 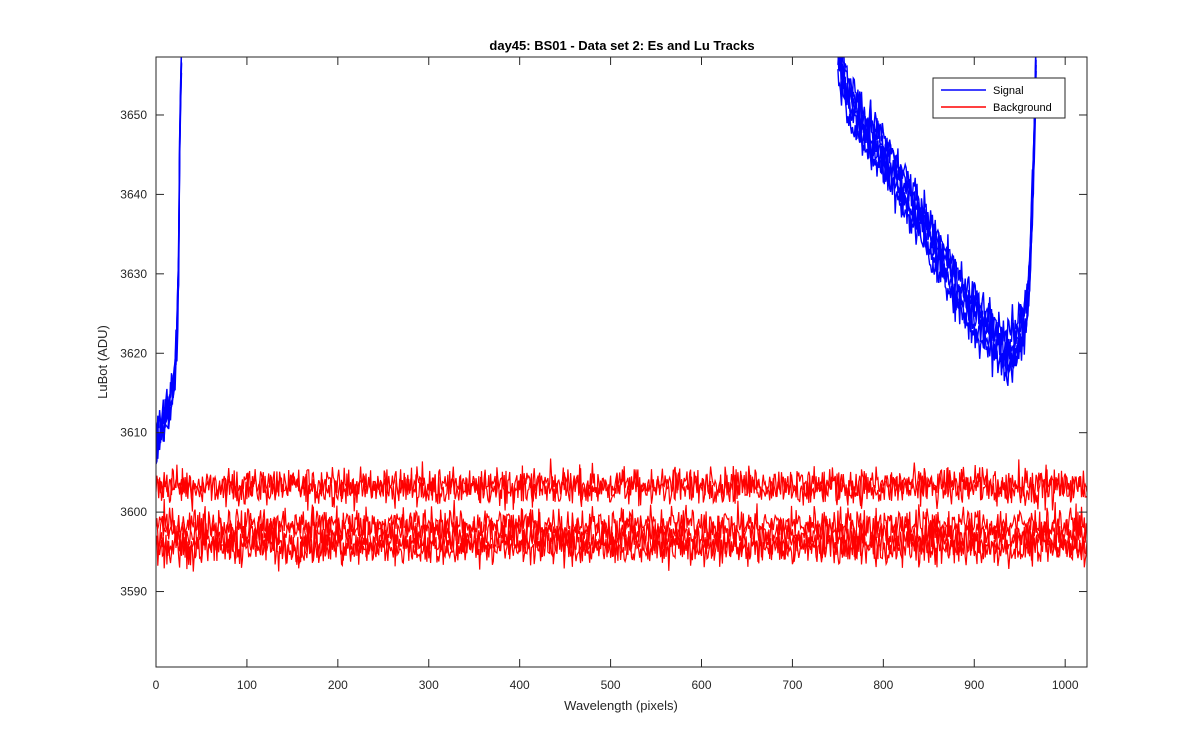 What do you see at coordinates (133, 353) in the screenshot?
I see `y-tick-label-3620: 3620` at bounding box center [133, 353].